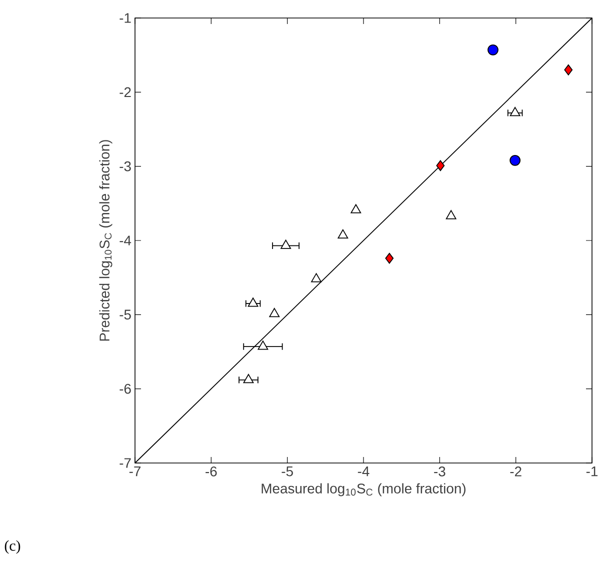  Describe the element at coordinates (516, 471) in the screenshot. I see `x-tick-label: -2` at that location.